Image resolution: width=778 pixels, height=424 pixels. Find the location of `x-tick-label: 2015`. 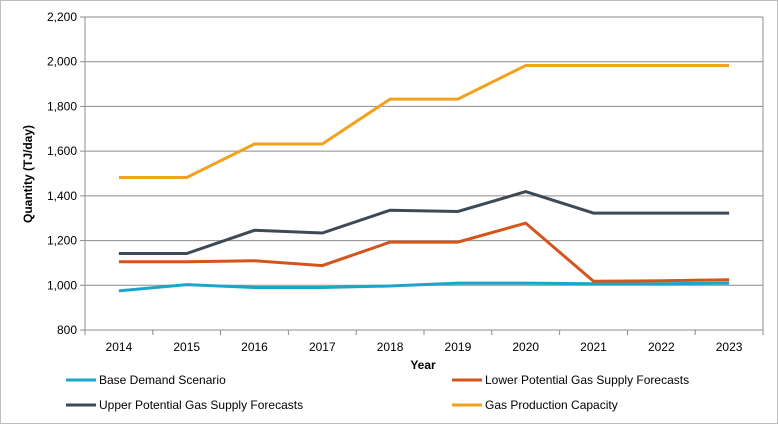

x-tick-label: 2015 is located at coordinates (186, 347).